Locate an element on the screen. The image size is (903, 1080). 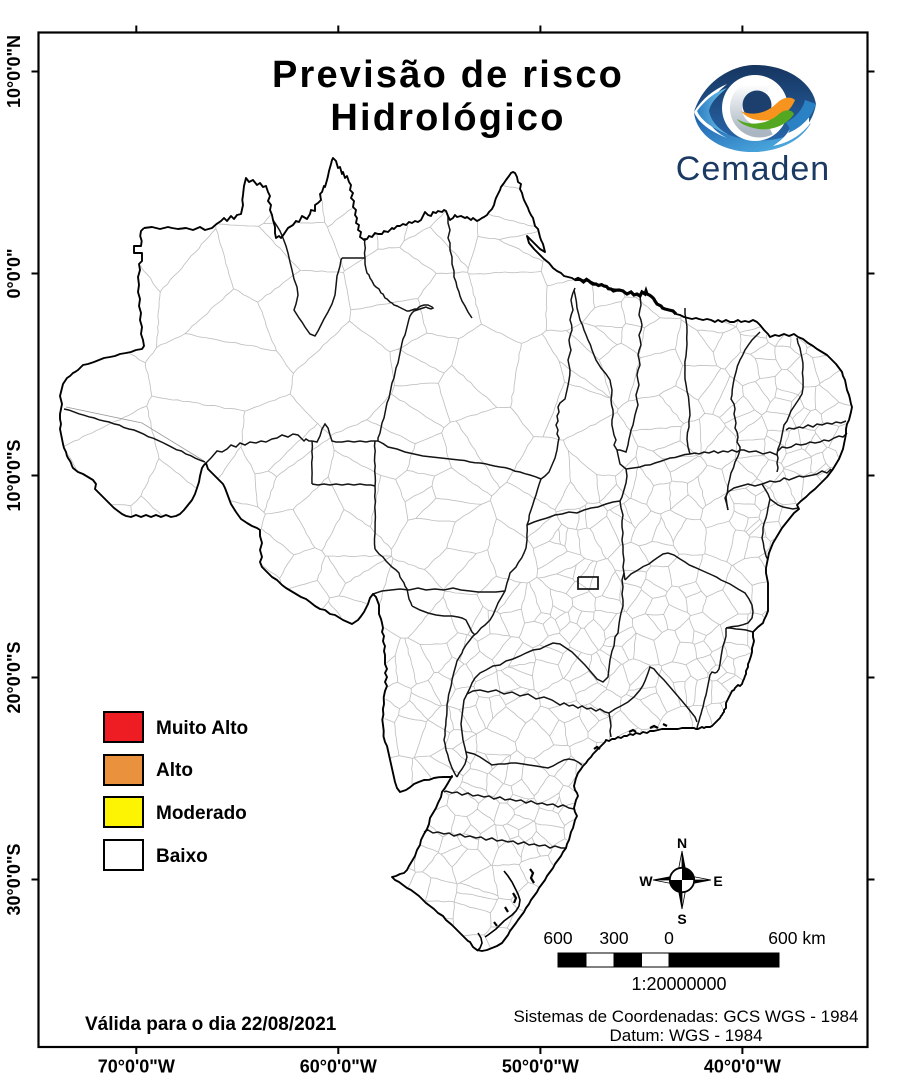
svg-text: 20°0'0"S is located at coordinates (14, 677).